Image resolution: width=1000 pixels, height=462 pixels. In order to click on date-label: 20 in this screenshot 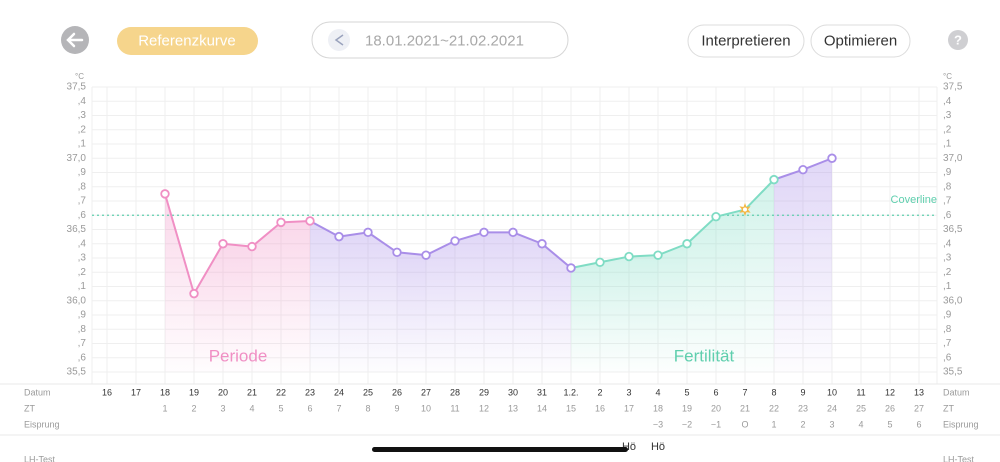, I will do `click(223, 392)`.